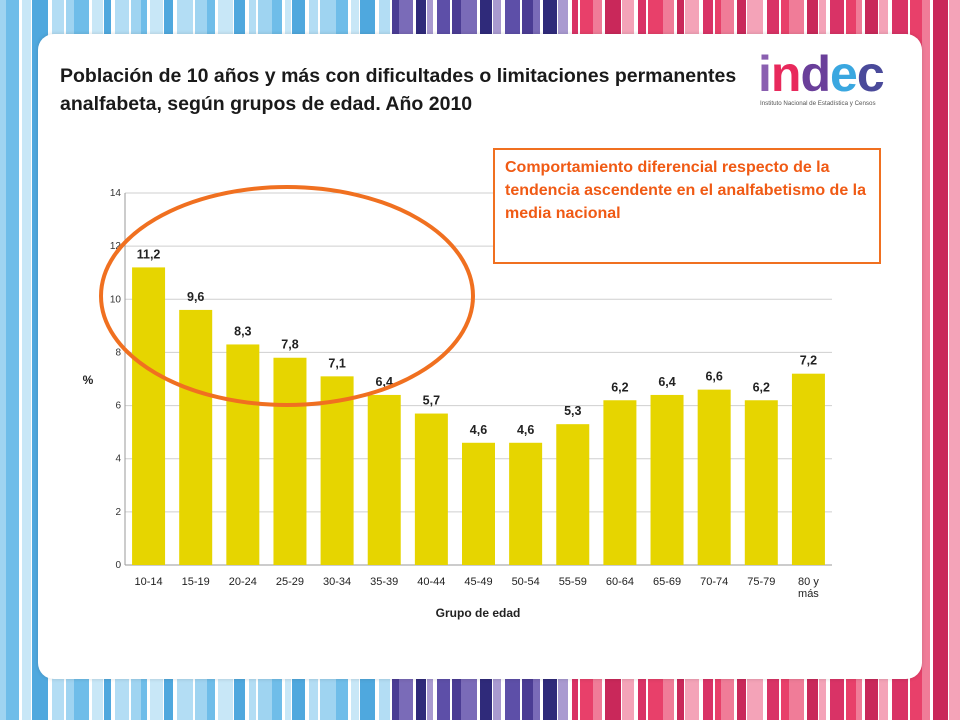  I want to click on logo-letter: n, so click(786, 74).